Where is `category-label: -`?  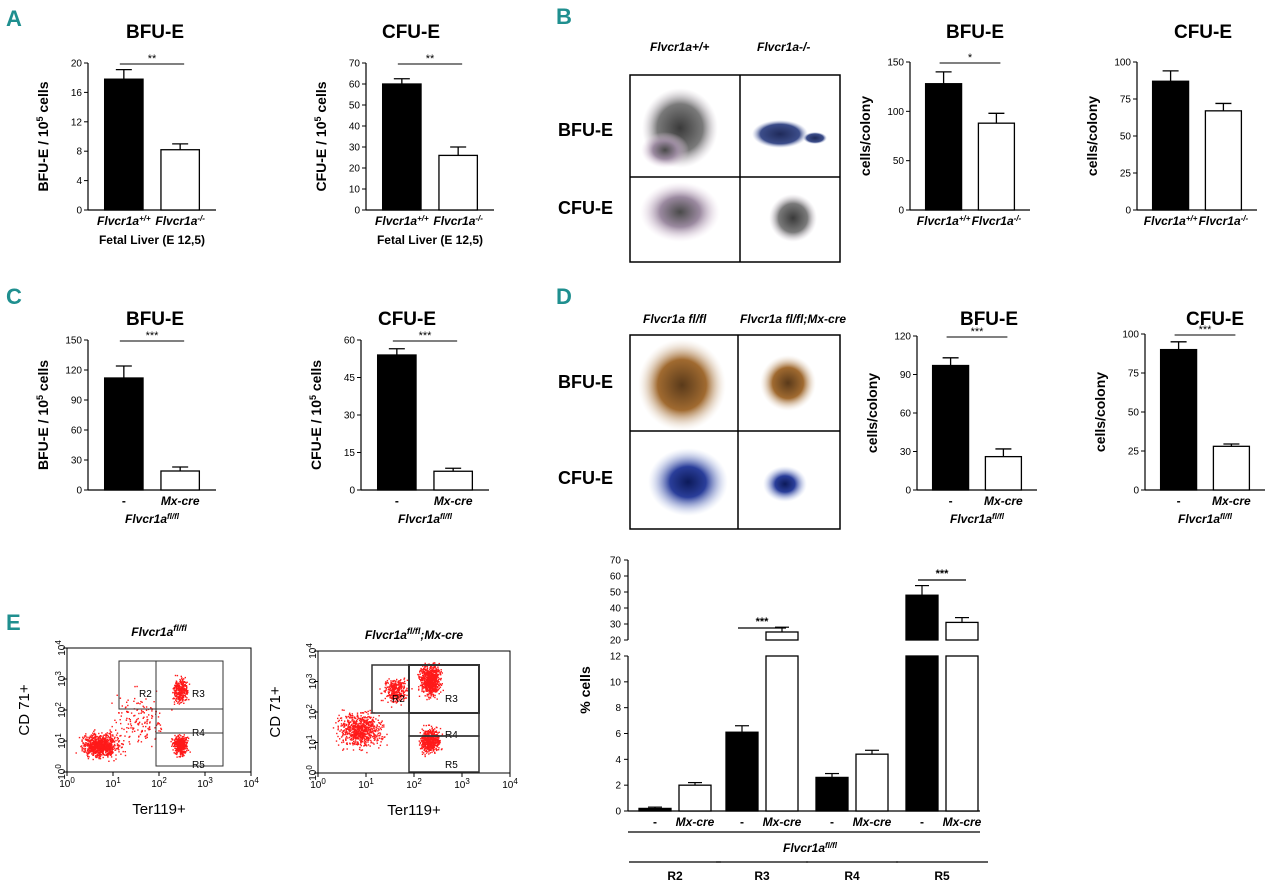
category-label: - is located at coordinates (742, 822).